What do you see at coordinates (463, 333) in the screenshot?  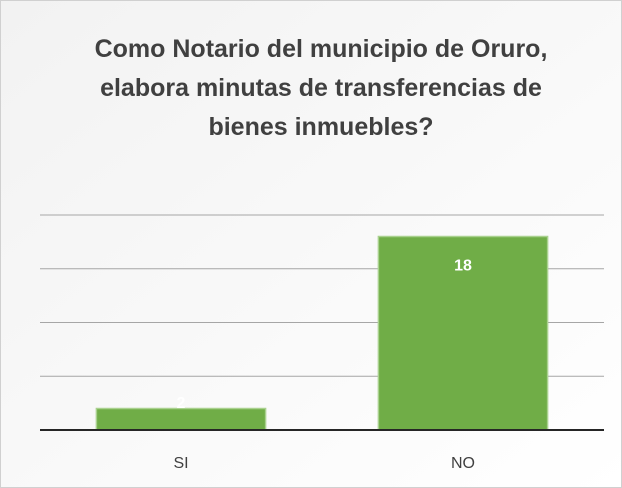 I see `bar` at bounding box center [463, 333].